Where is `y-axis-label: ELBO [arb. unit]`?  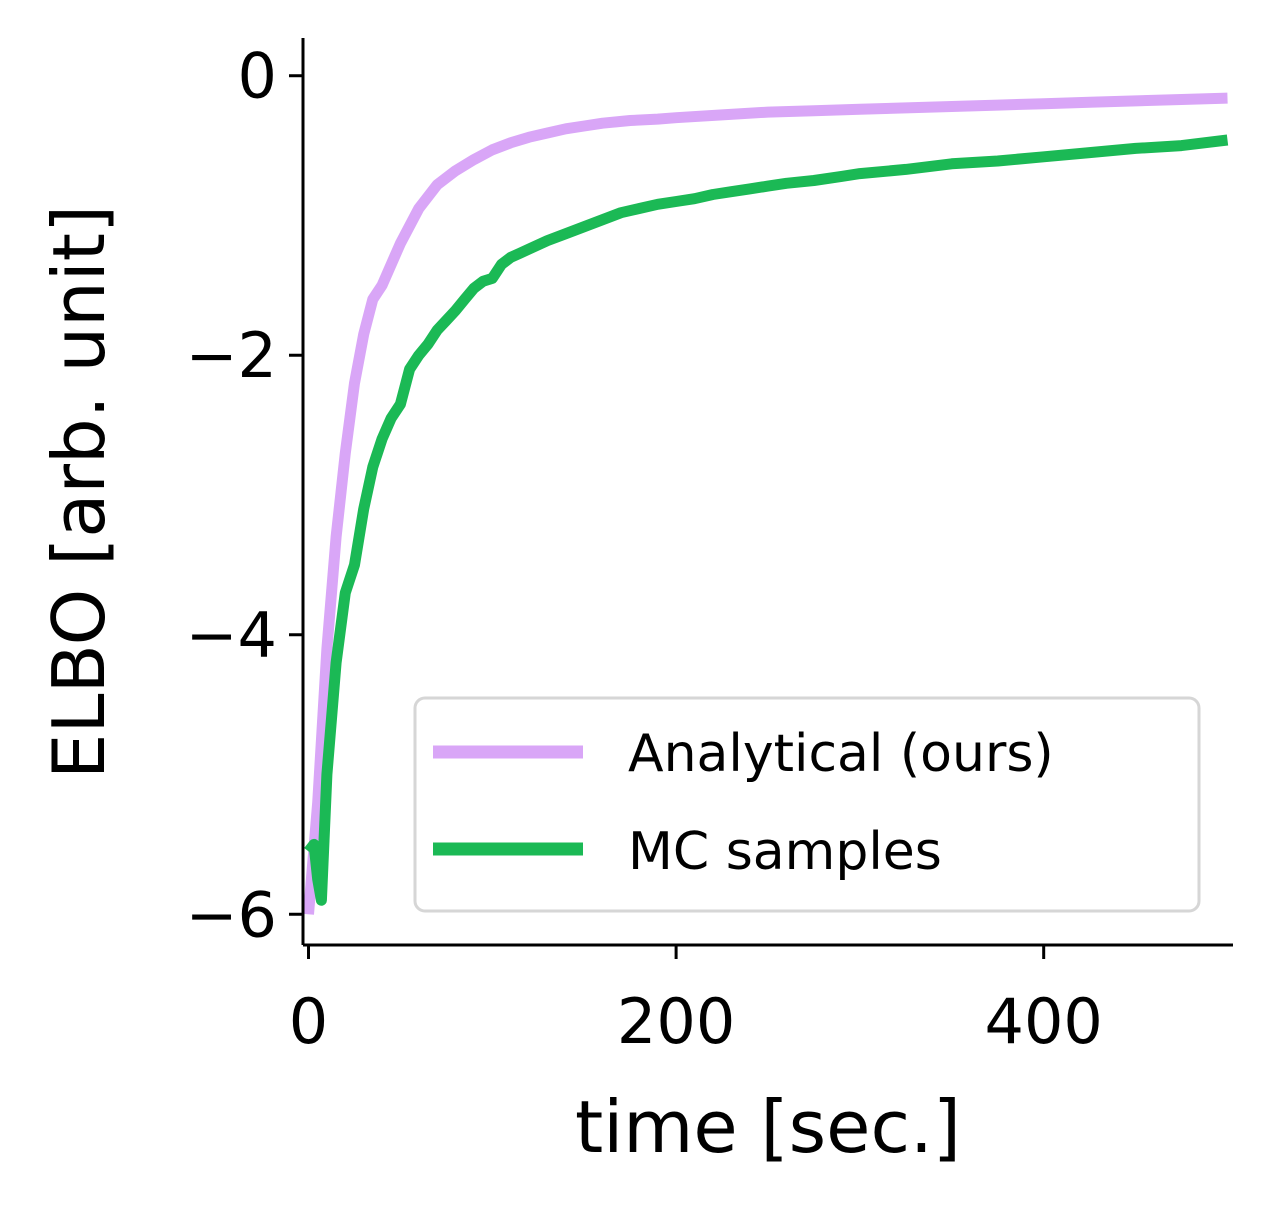 y-axis-label: ELBO [arb. unit] is located at coordinates (79, 492).